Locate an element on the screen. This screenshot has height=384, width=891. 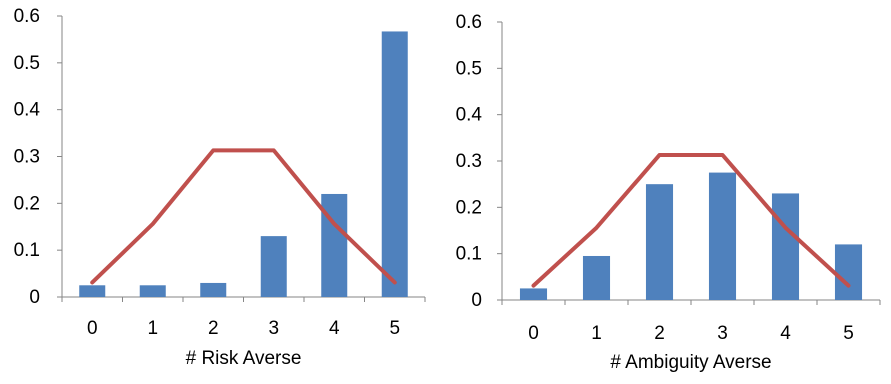
ambiguity-averse-x-axis-title: # Ambiguity Averse is located at coordinates (690, 362).